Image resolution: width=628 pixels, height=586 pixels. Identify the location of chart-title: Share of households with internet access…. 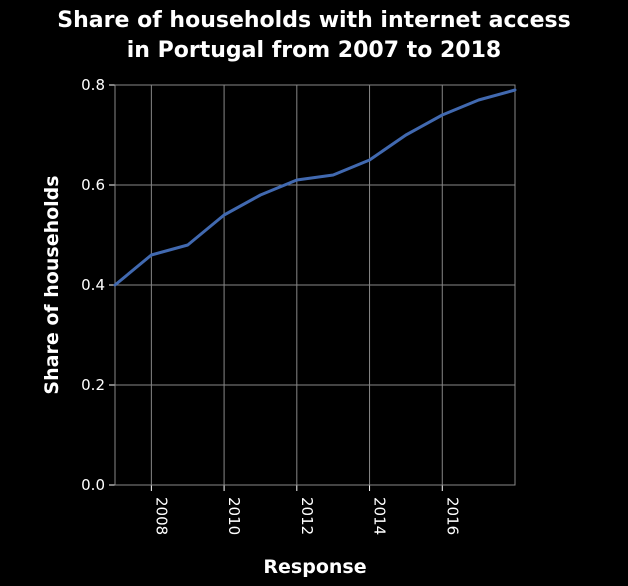
(314, 36).